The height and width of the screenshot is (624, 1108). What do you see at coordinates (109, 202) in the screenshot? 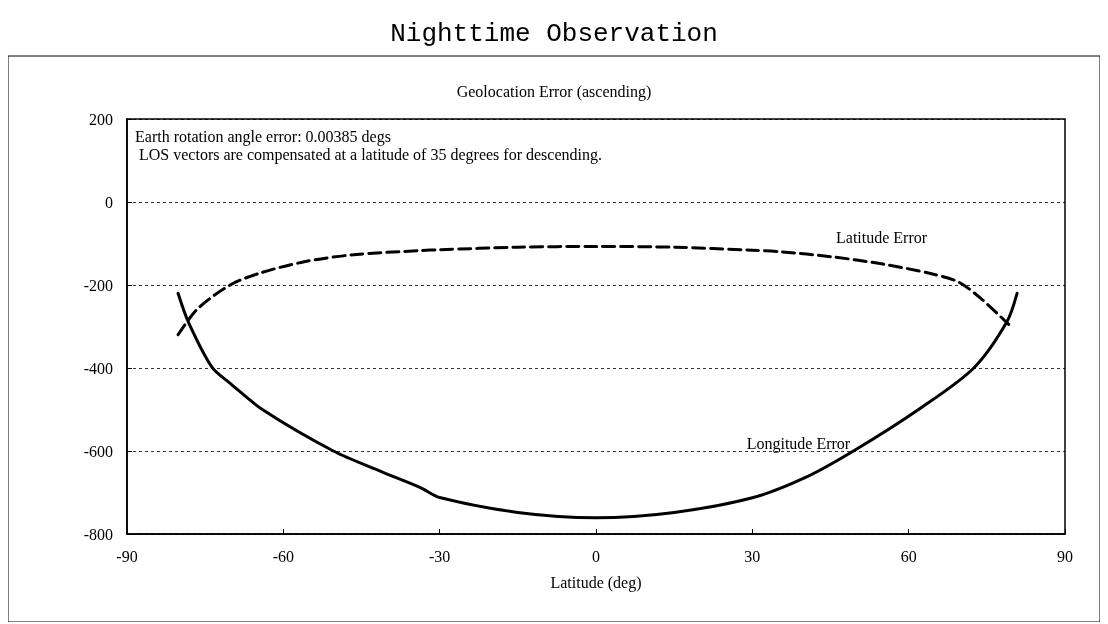
I see `y-tick-label: 0` at bounding box center [109, 202].